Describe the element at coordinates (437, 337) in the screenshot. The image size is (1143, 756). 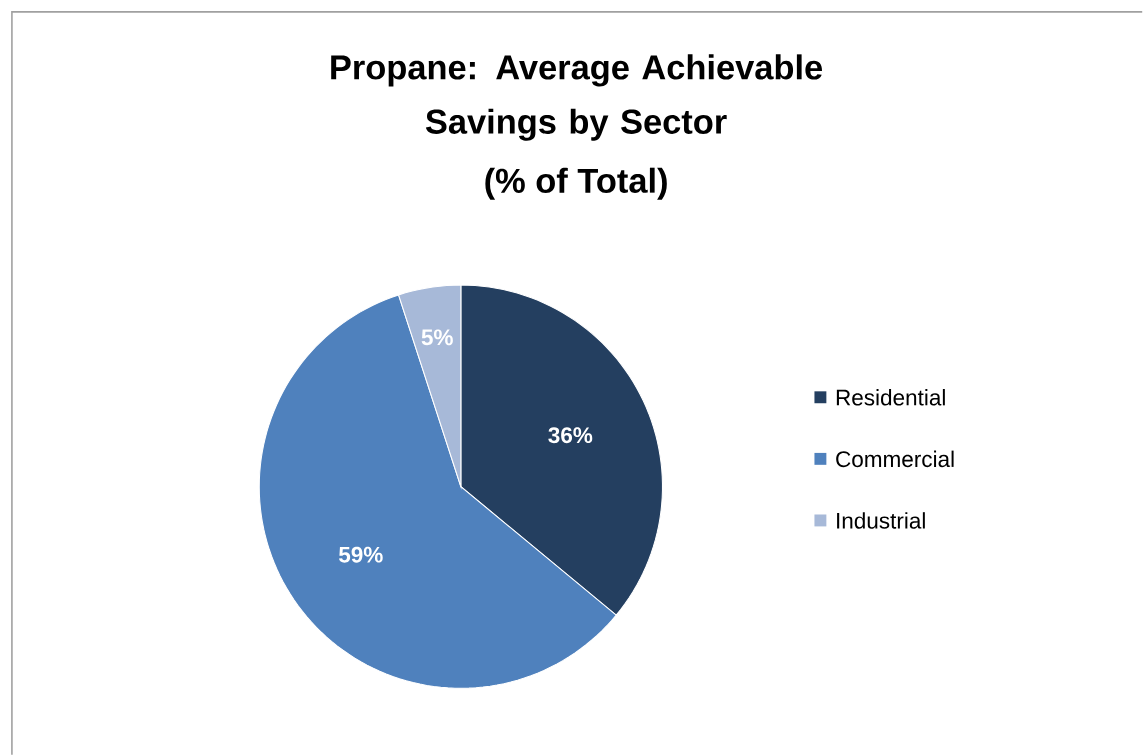
I see `data-label: 5%` at that location.